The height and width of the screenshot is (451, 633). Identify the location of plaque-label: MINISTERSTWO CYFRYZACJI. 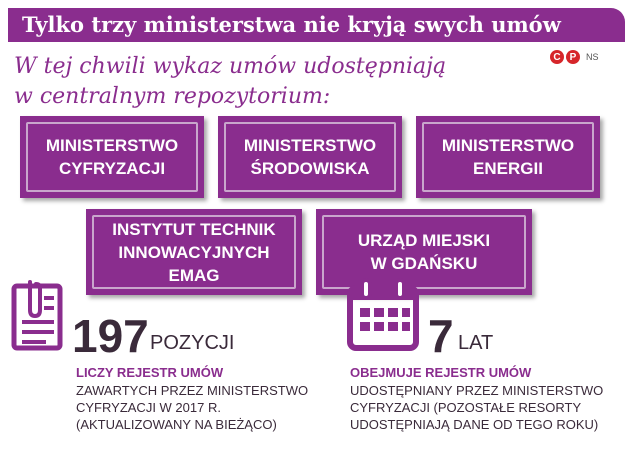
(112, 157).